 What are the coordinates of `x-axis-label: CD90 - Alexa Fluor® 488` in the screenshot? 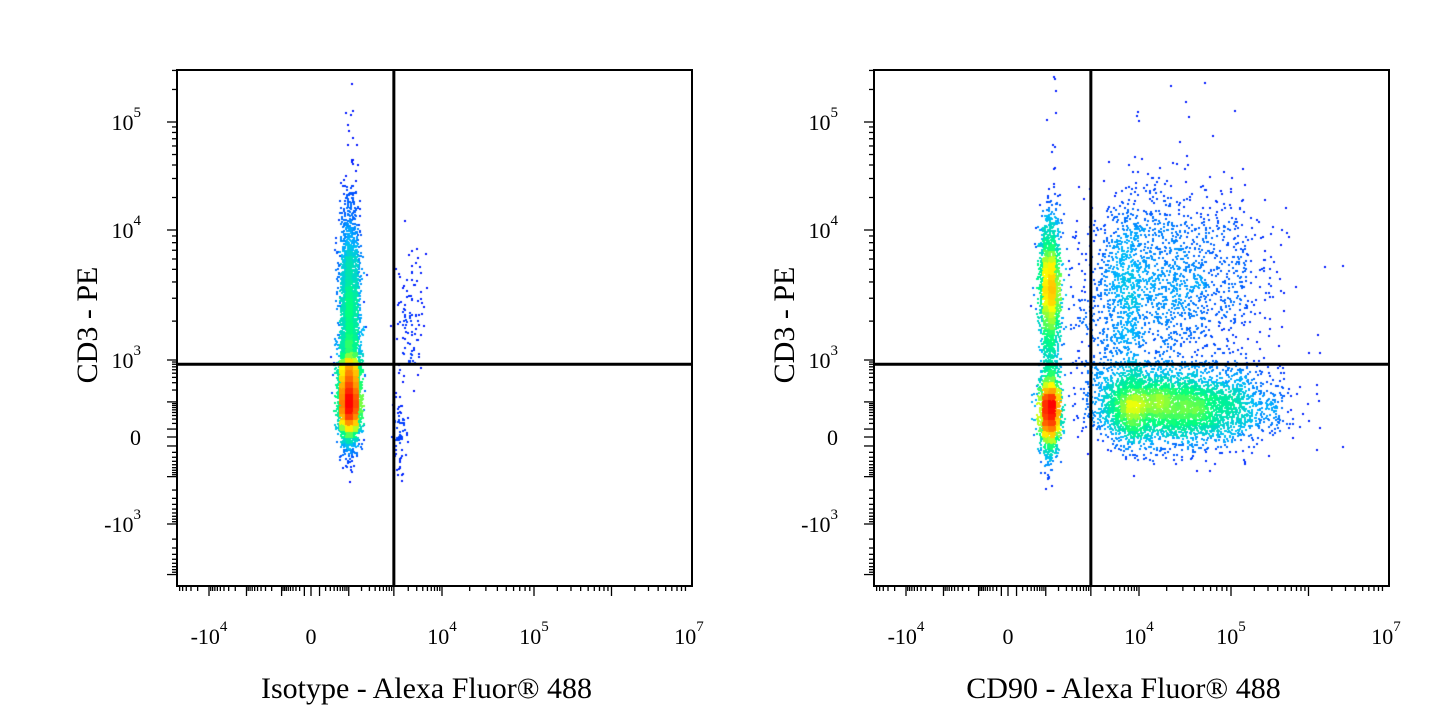 It's located at (1123, 688).